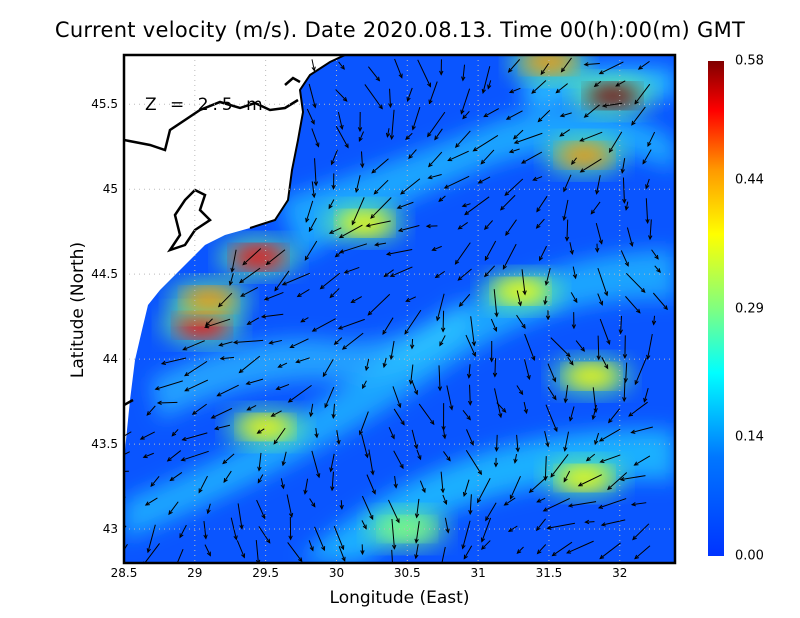 The image size is (800, 618). What do you see at coordinates (110, 359) in the screenshot?
I see `y-tick-label: 44` at bounding box center [110, 359].